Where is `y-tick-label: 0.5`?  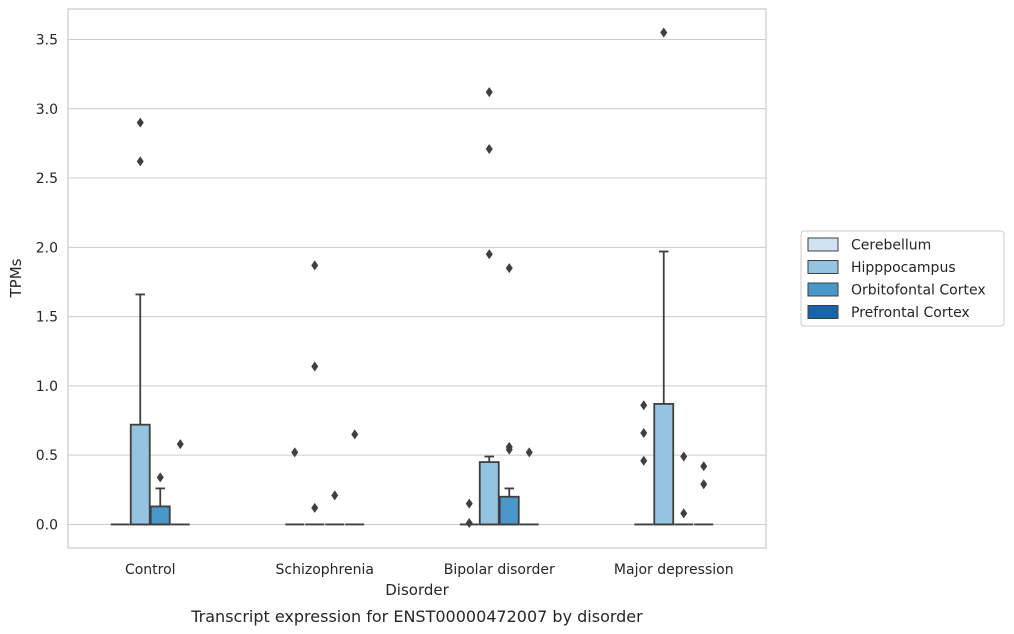 y-tick-label: 0.5 is located at coordinates (47, 456).